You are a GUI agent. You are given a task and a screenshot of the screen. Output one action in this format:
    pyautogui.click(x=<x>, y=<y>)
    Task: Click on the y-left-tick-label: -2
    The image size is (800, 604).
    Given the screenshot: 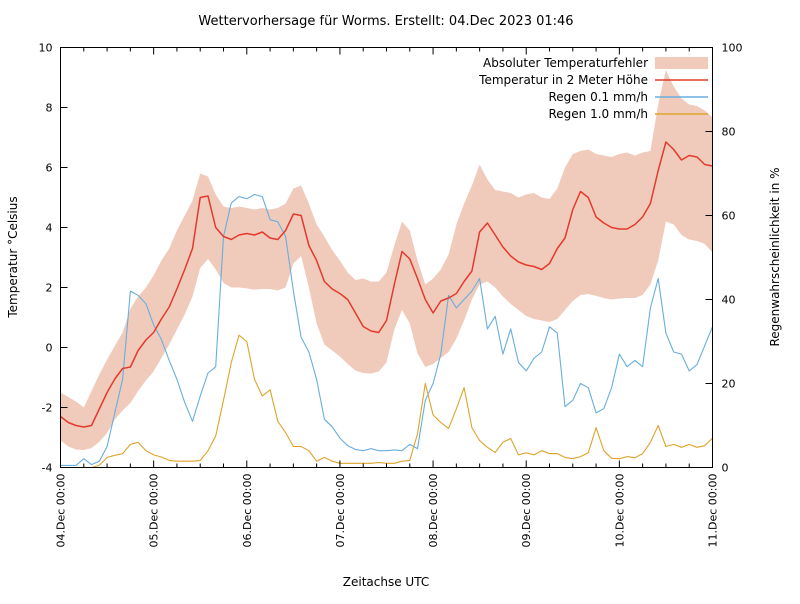 What is the action you would take?
    pyautogui.click(x=47, y=408)
    